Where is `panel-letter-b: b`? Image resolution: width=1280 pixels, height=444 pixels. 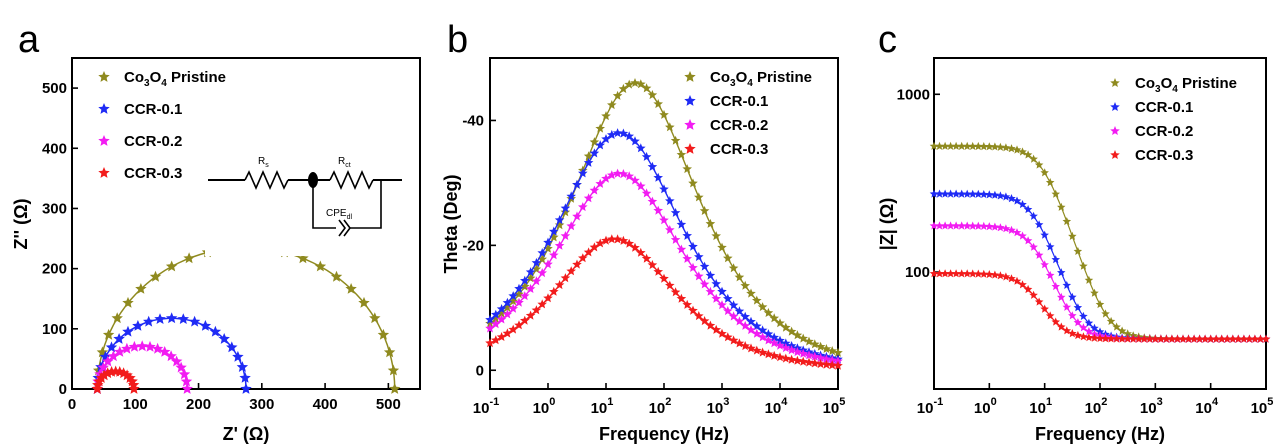
panel-letter-b: b is located at coordinates (457, 40).